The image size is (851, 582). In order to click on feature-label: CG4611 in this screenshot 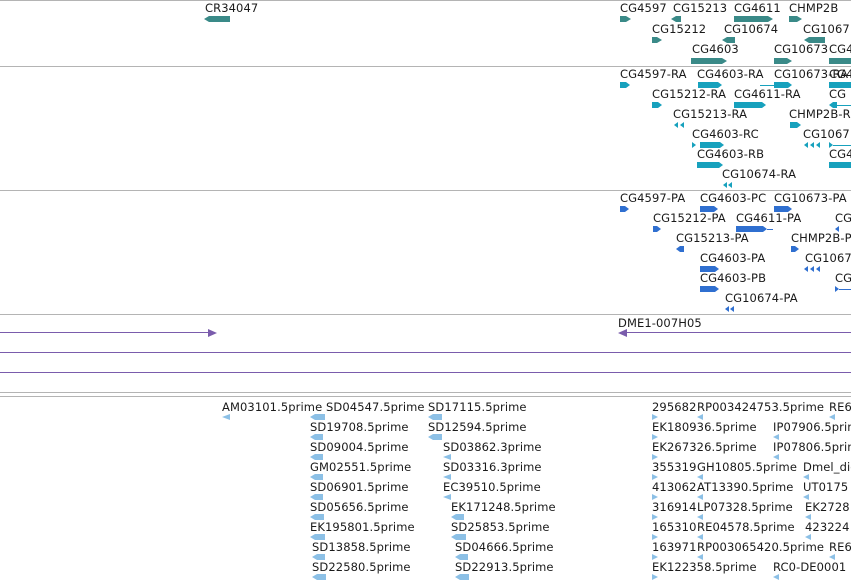, I will do `click(757, 8)`.